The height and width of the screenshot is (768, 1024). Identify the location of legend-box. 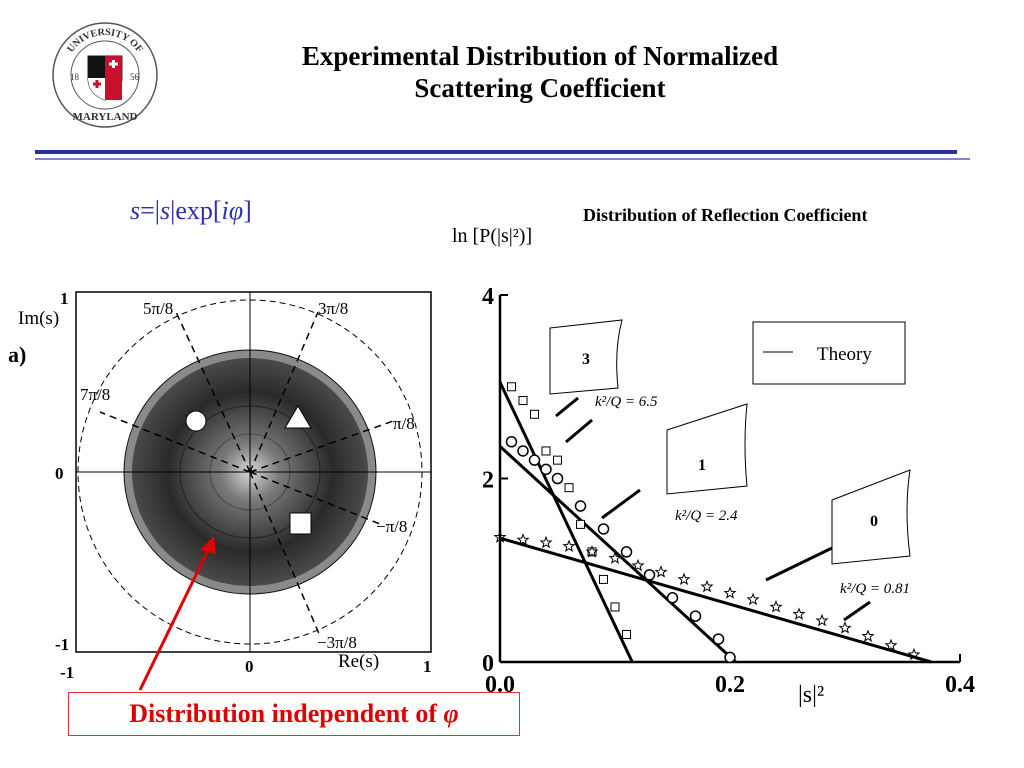
(829, 353).